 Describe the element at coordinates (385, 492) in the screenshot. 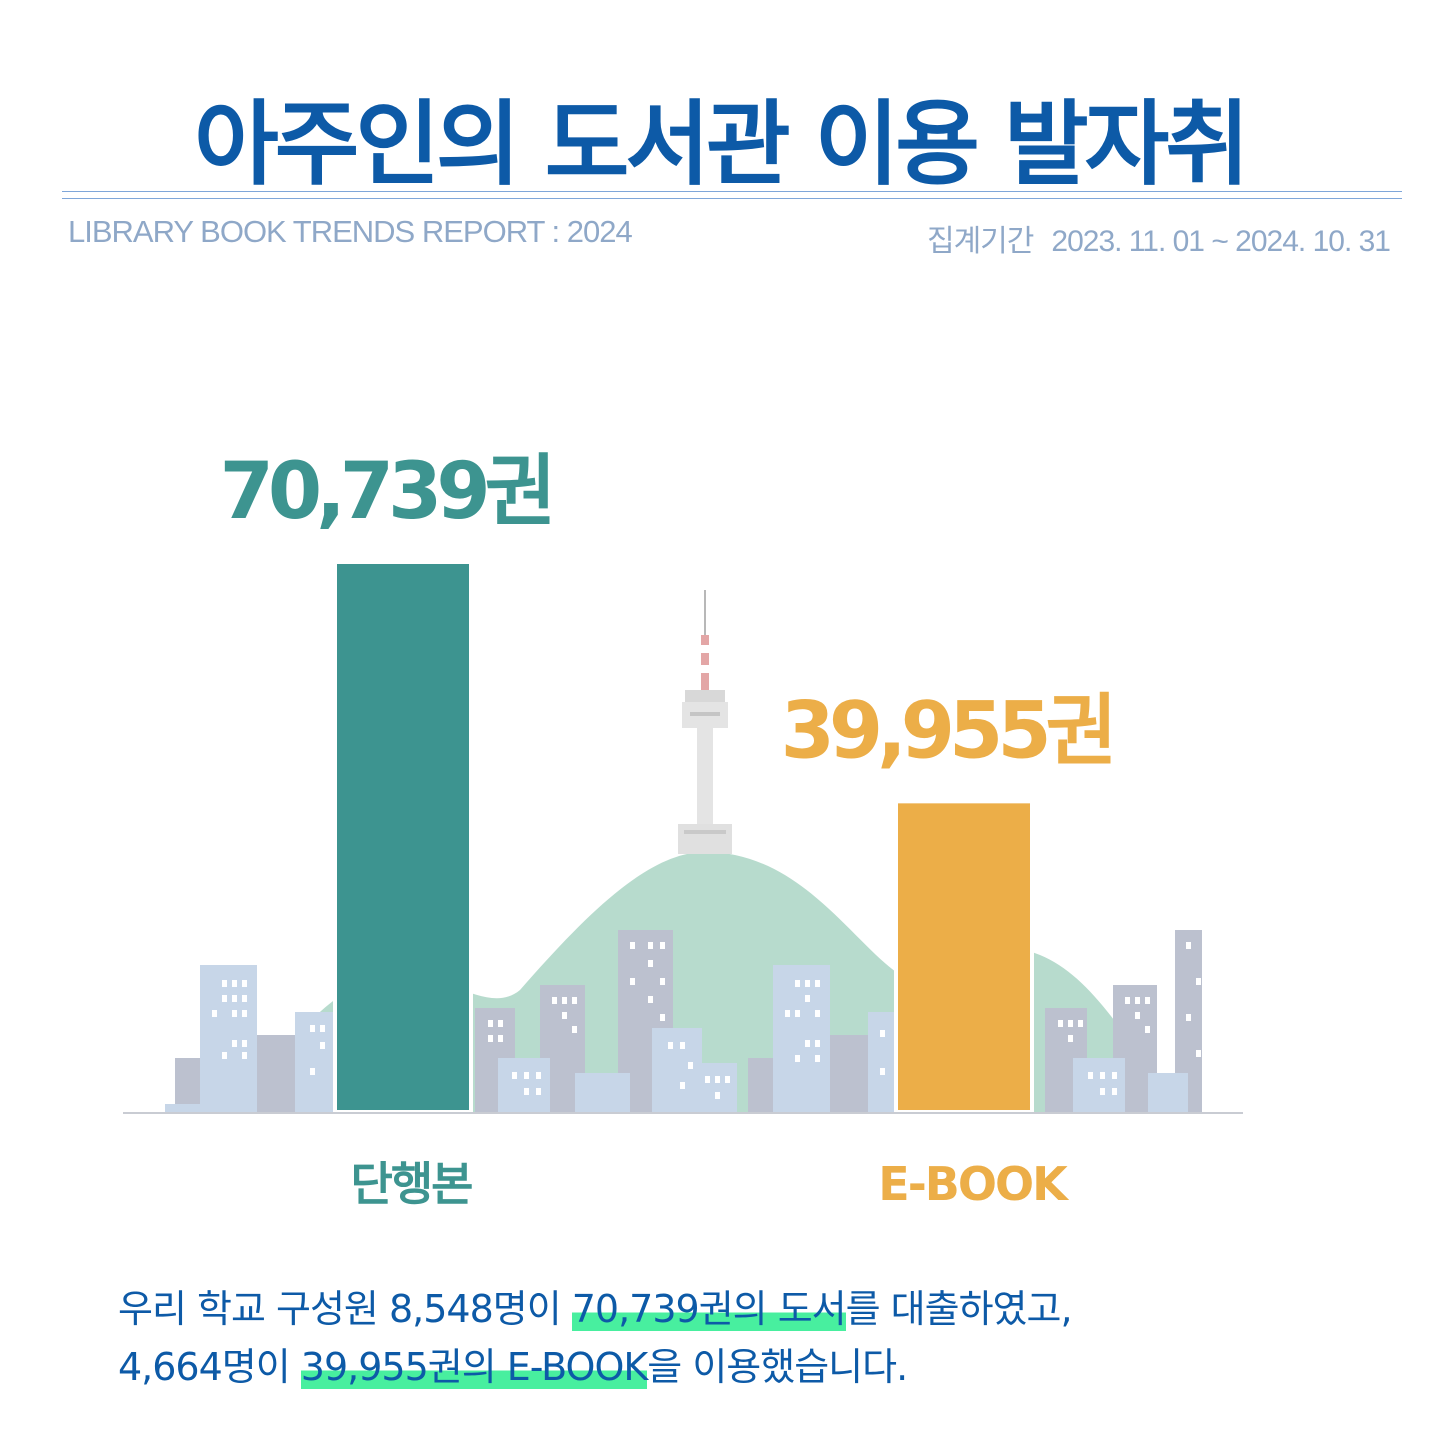

I see `value-label-book: 70,739권` at that location.